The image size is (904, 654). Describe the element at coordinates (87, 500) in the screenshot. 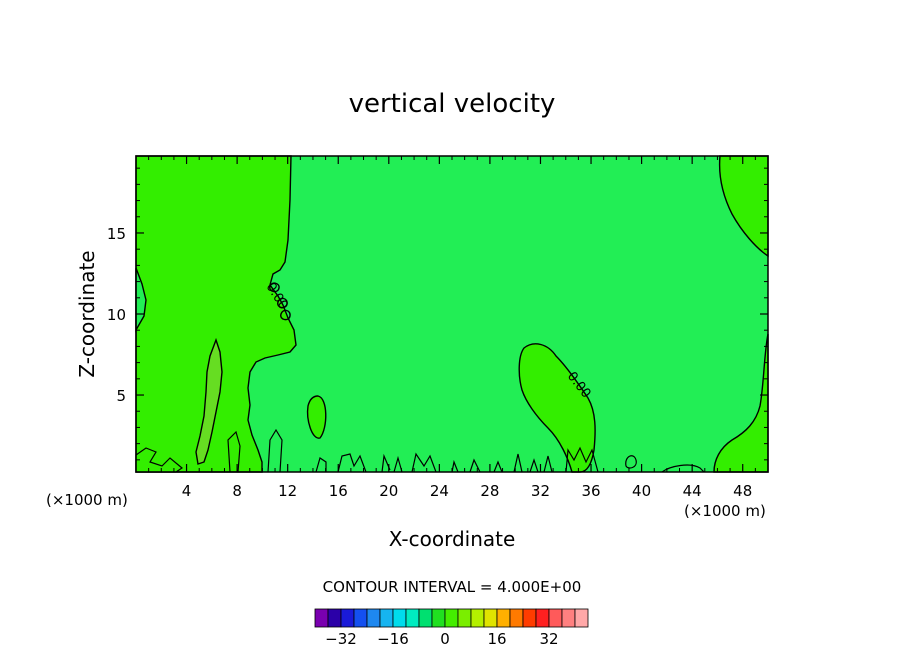

I see `x-unit-label-left: (×1000 m)` at that location.